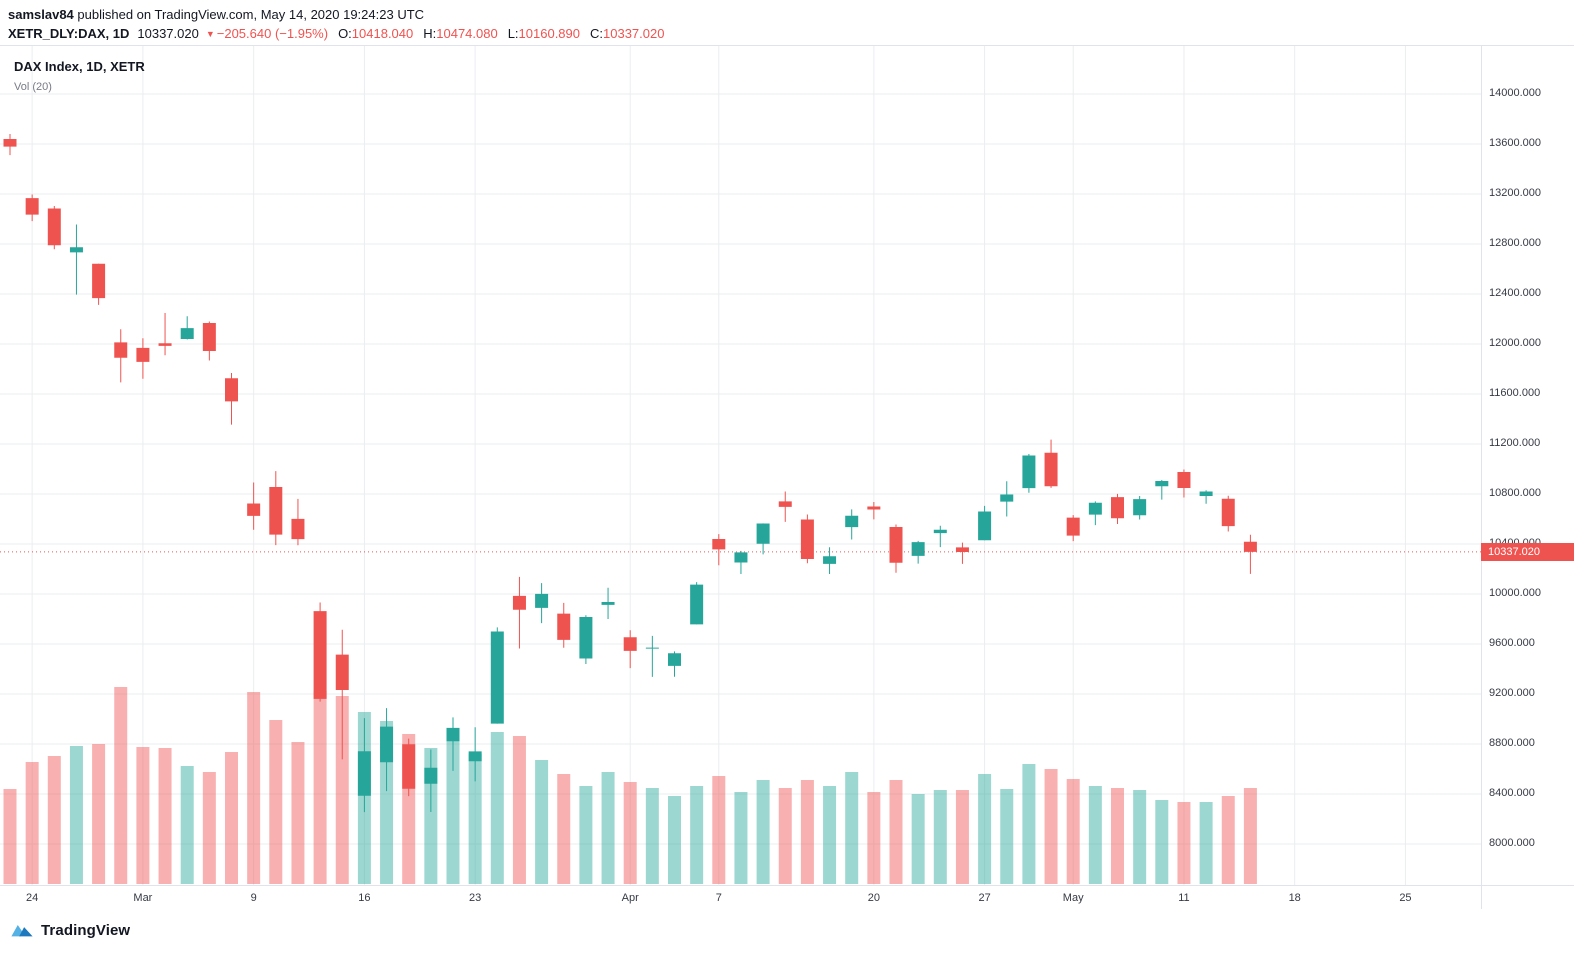 The image size is (1574, 953). Describe the element at coordinates (253, 898) in the screenshot. I see `time-axis-label: 9` at that location.